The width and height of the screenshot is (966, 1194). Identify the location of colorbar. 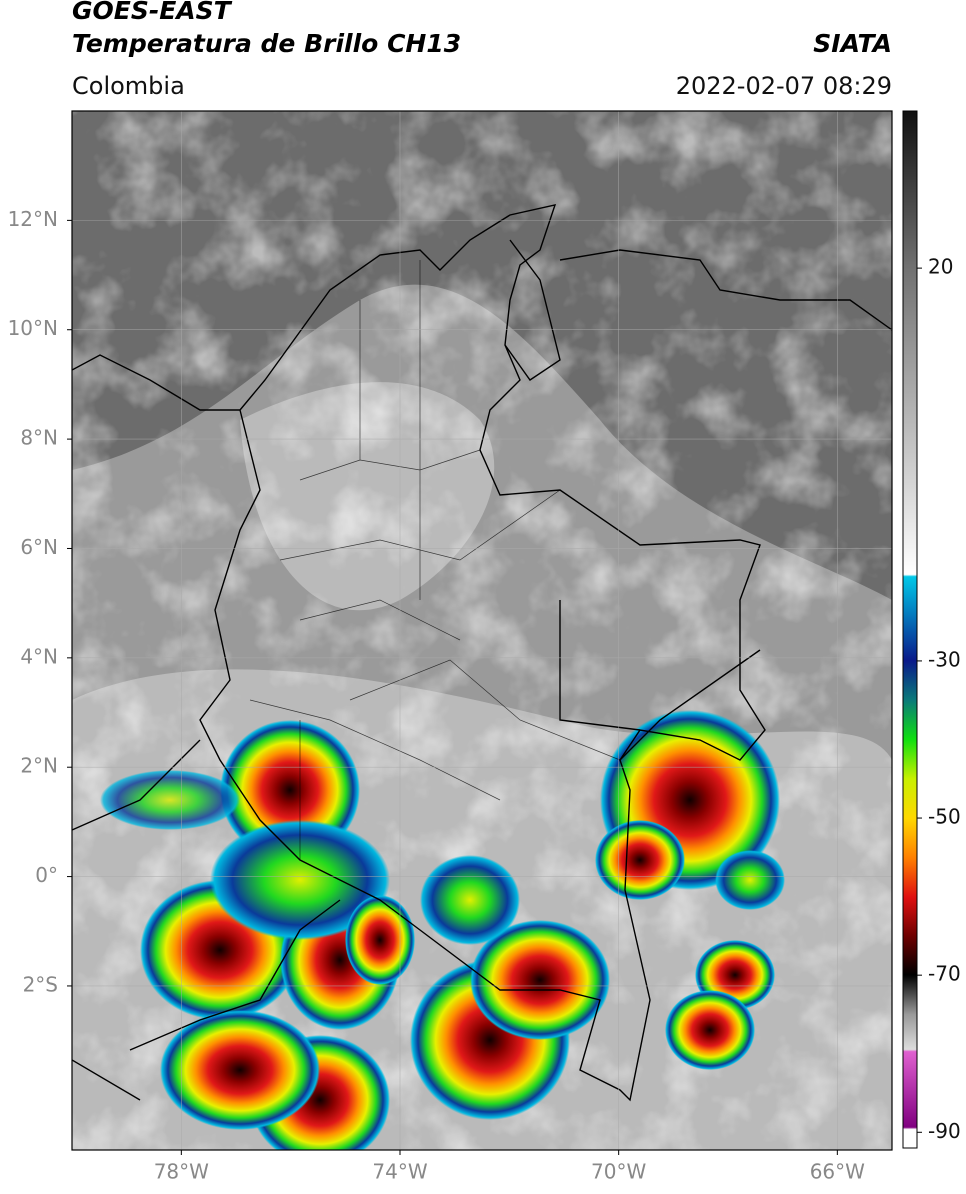
(910, 629).